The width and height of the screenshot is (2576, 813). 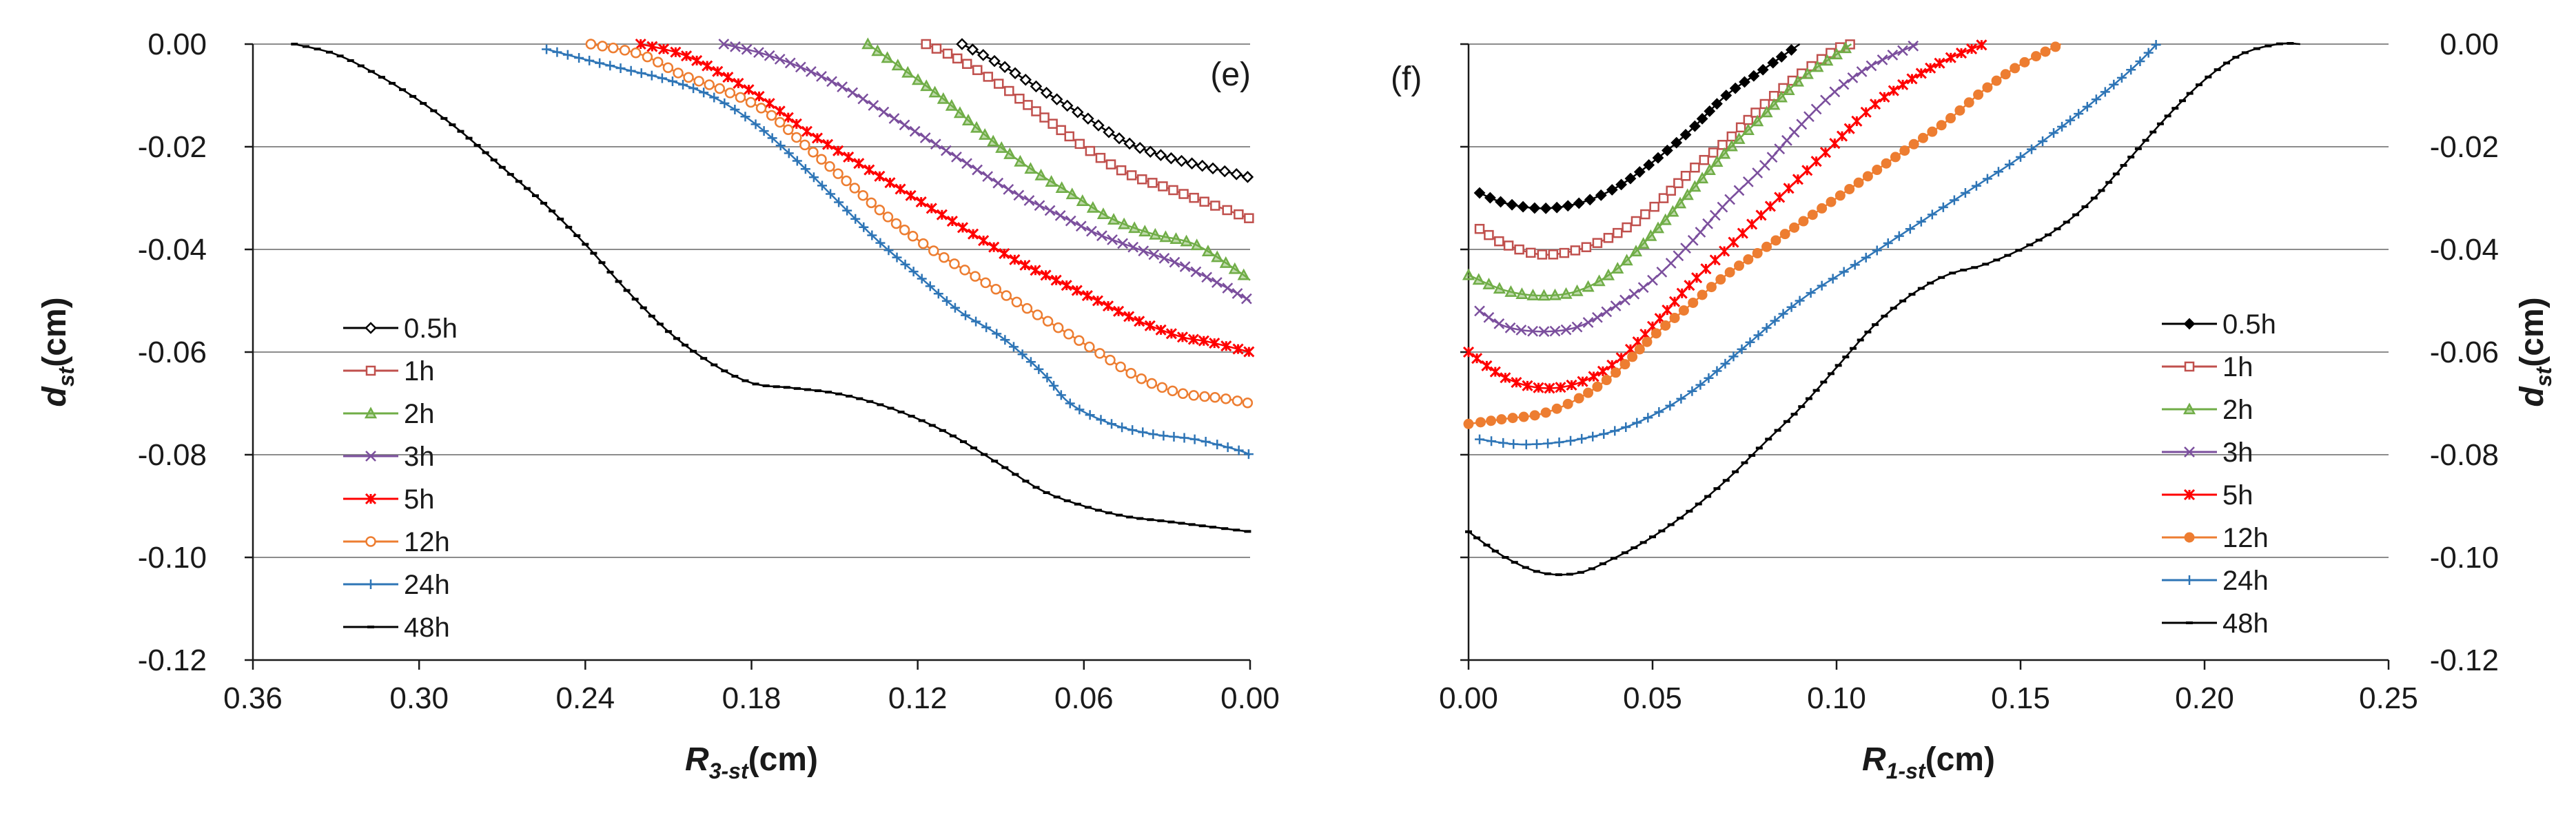 I want to click on series-2h, so click(x=1056, y=159).